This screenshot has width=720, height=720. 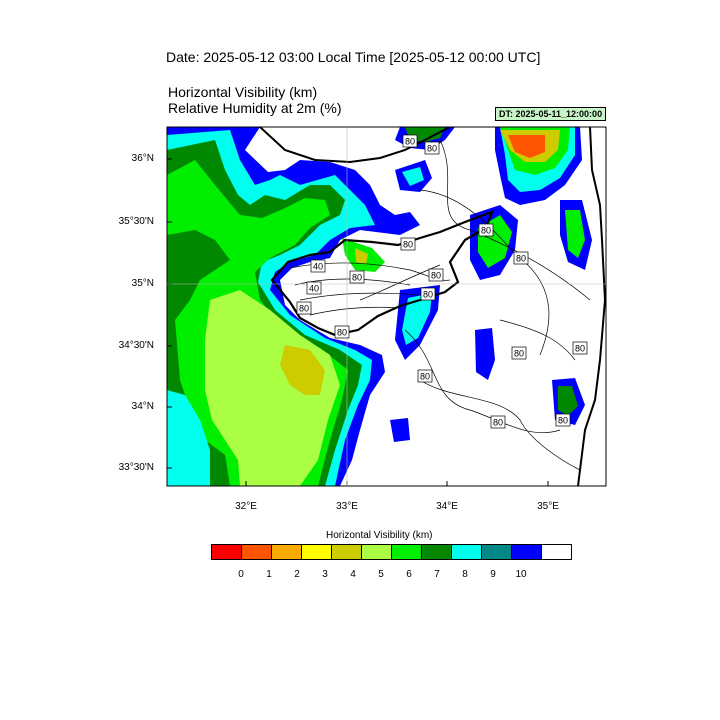 What do you see at coordinates (568, 401) in the screenshot?
I see `vis-7-region-southeast` at bounding box center [568, 401].